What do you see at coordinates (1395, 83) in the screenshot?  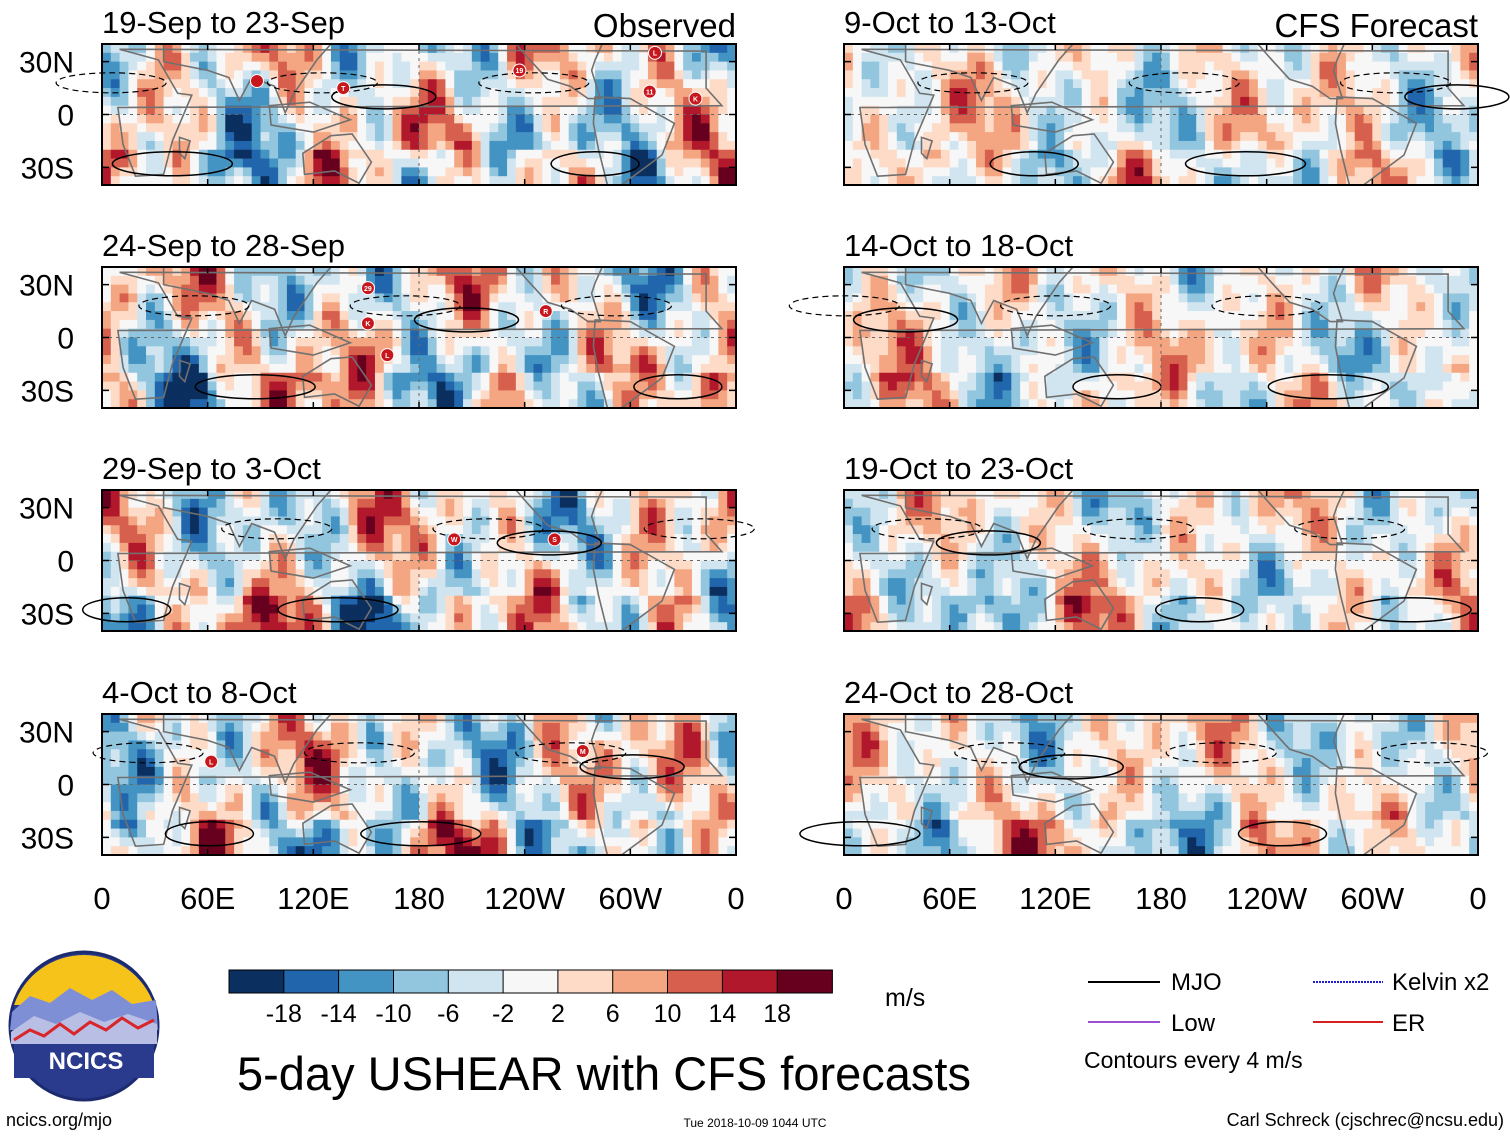 I see `mjo-contour-negative` at bounding box center [1395, 83].